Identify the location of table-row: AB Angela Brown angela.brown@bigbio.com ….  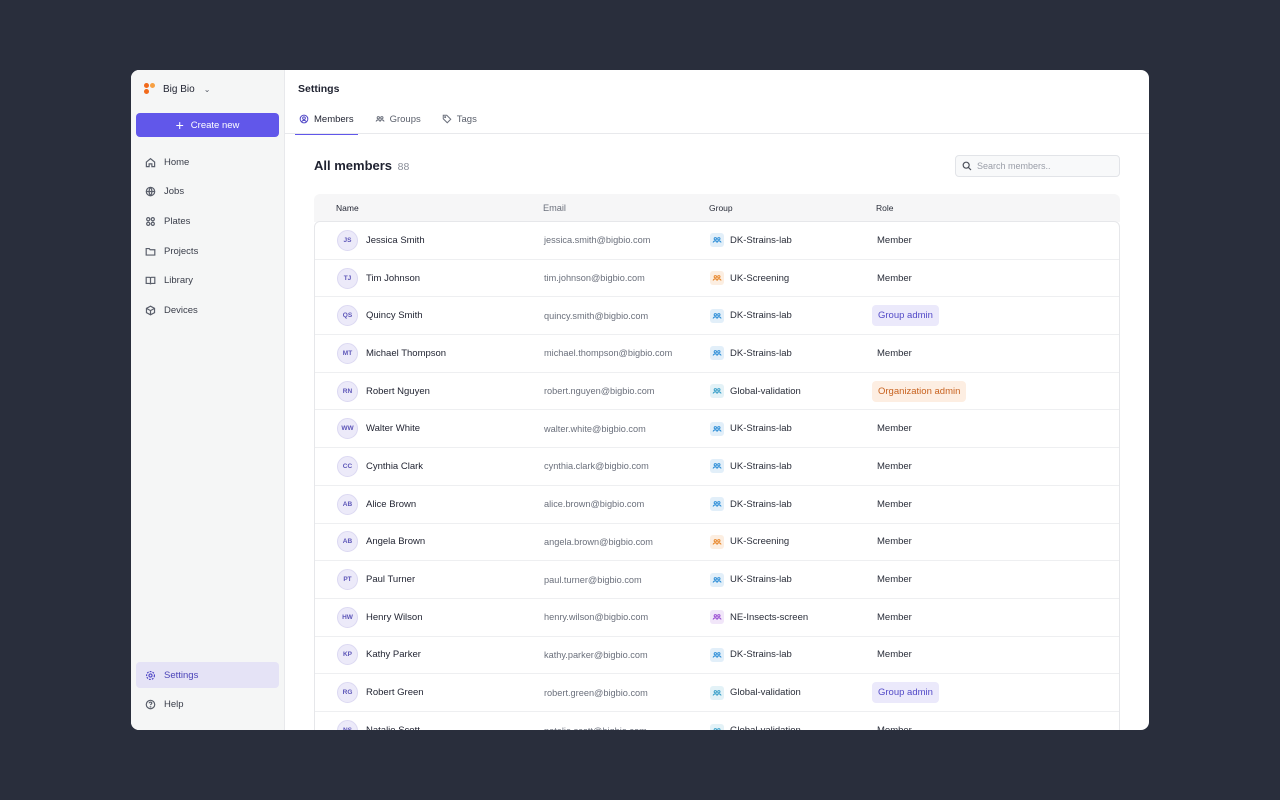
(717, 543).